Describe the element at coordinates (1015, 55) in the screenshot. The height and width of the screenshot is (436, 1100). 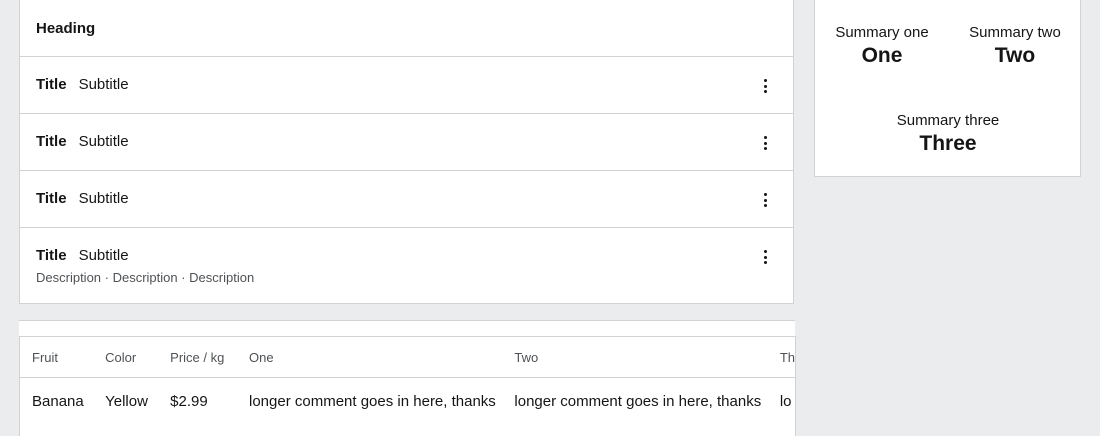
I see `summary-value: Two` at that location.